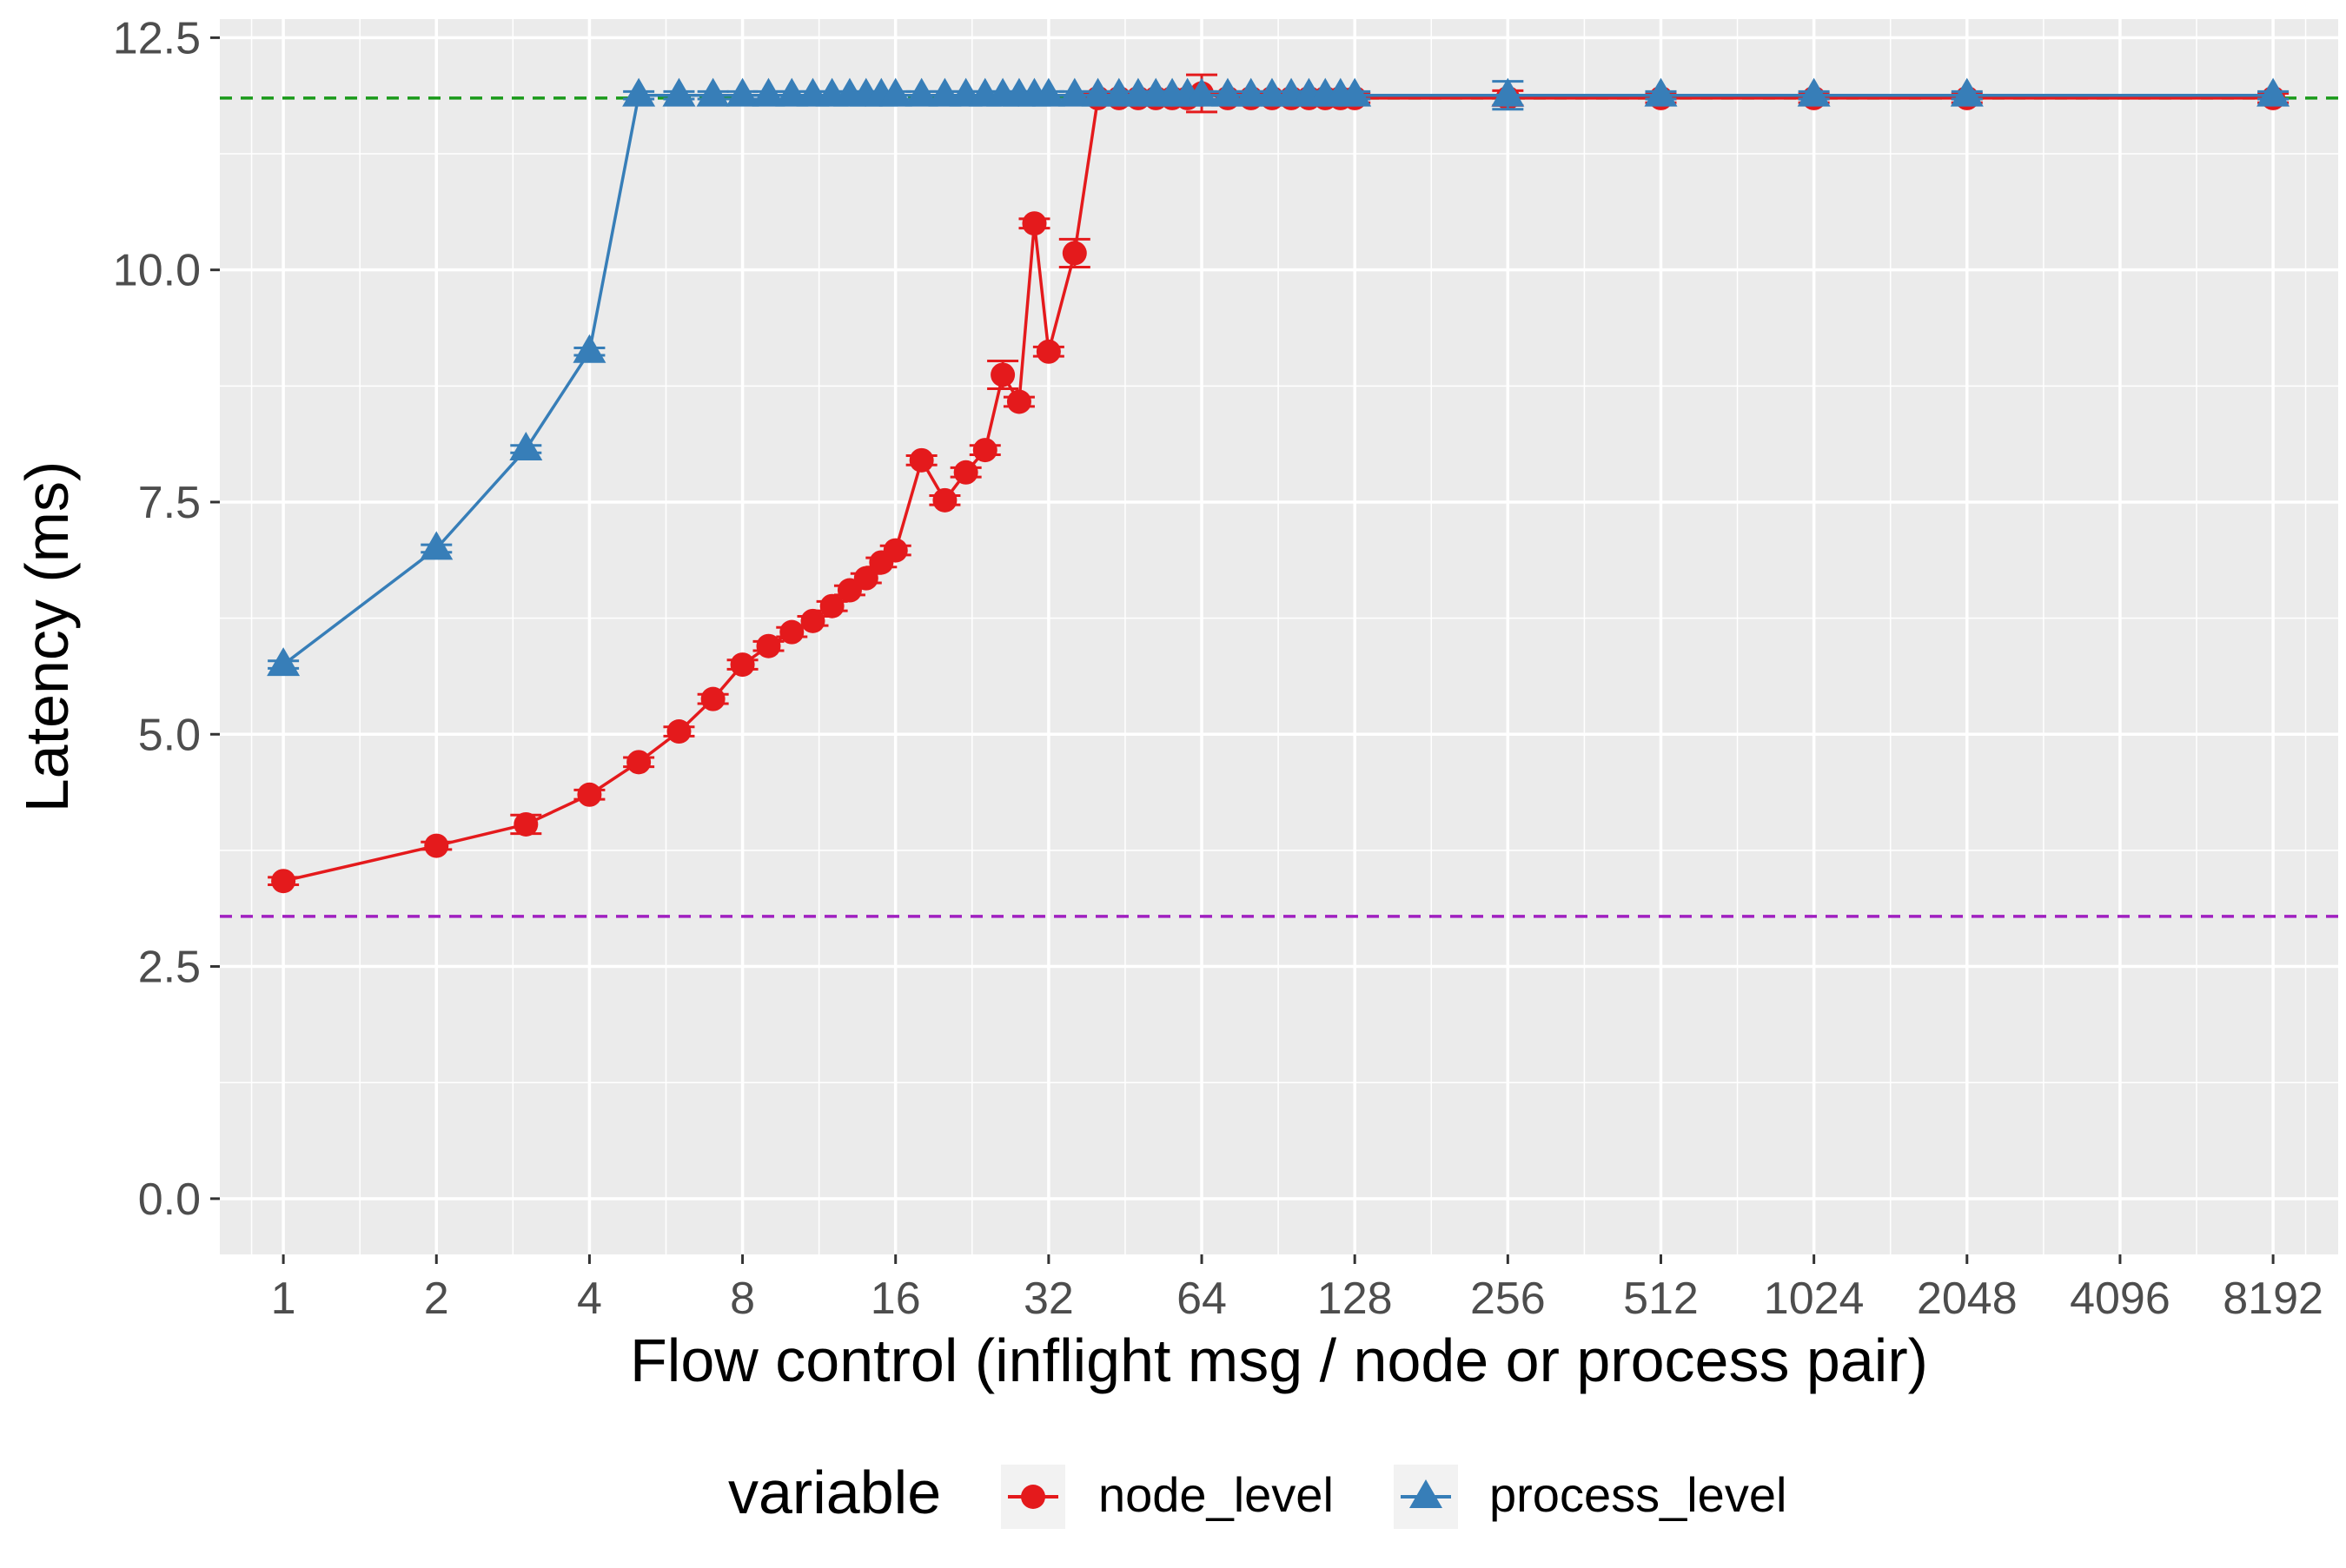 The image size is (2346, 1568). I want to click on legend-item-process-level: process_level, so click(1590, 1497).